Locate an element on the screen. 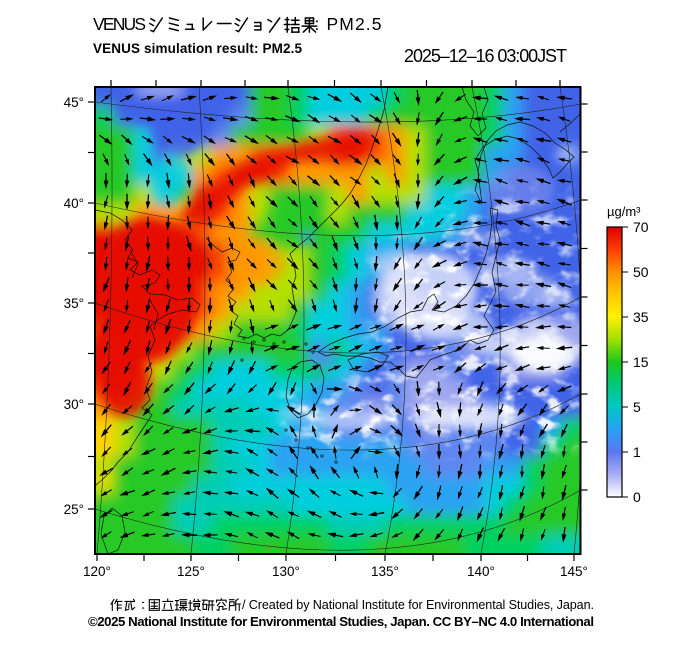  svg-text: 70 is located at coordinates (641, 227).